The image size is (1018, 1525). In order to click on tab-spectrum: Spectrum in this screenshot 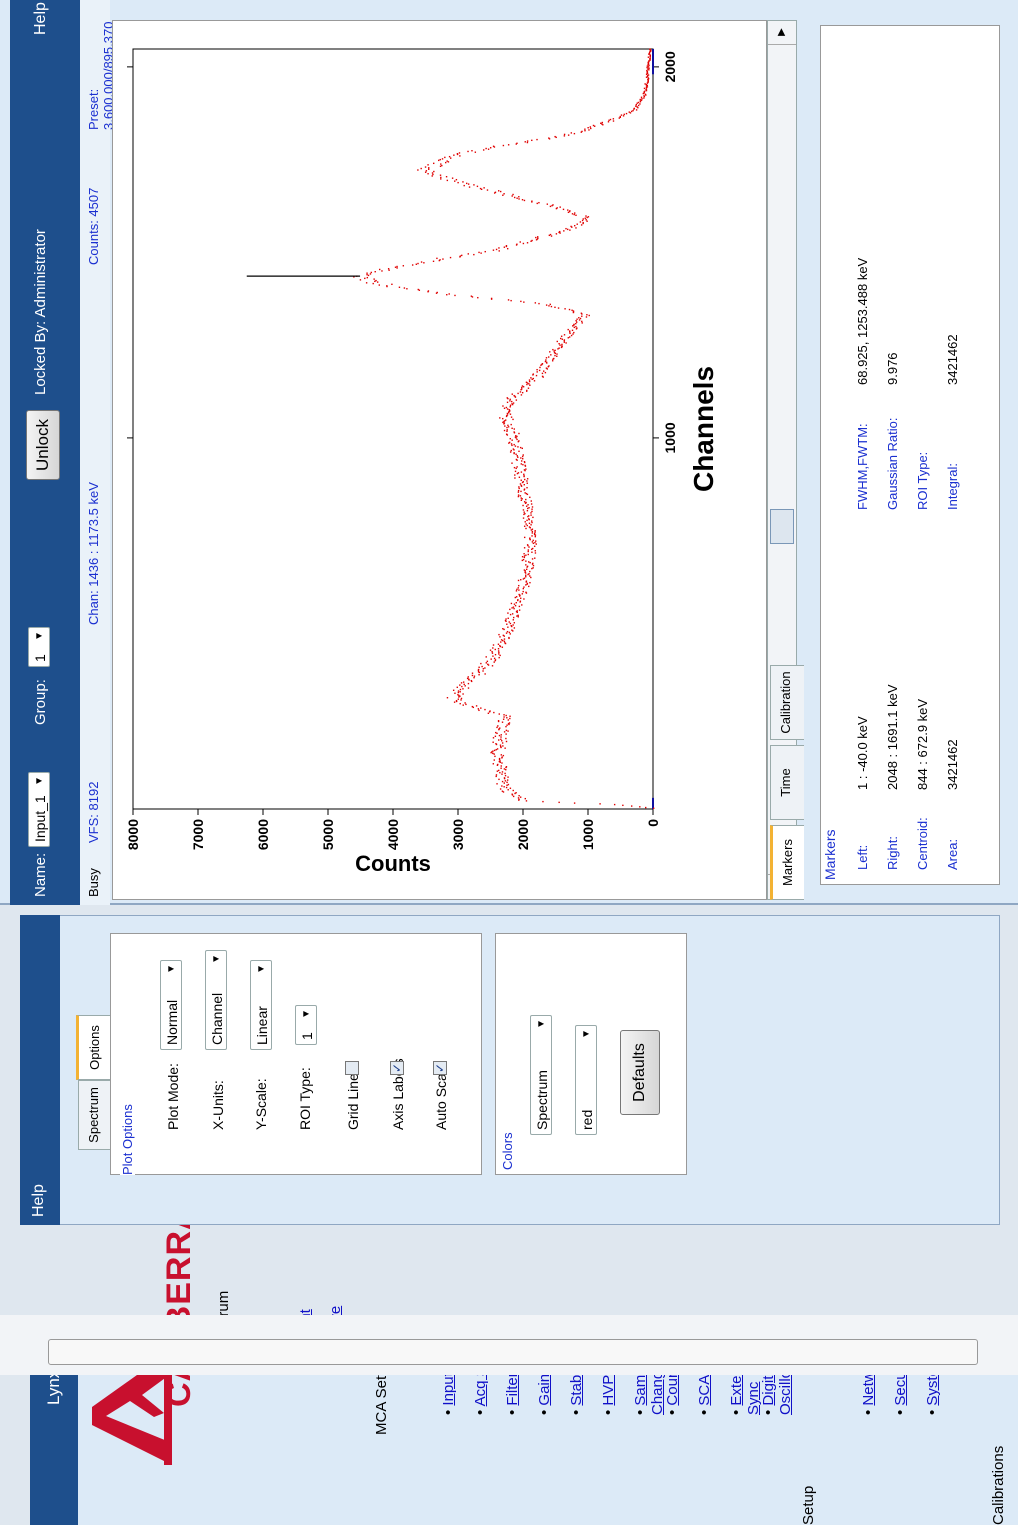, I will do `click(94, 1115)`.